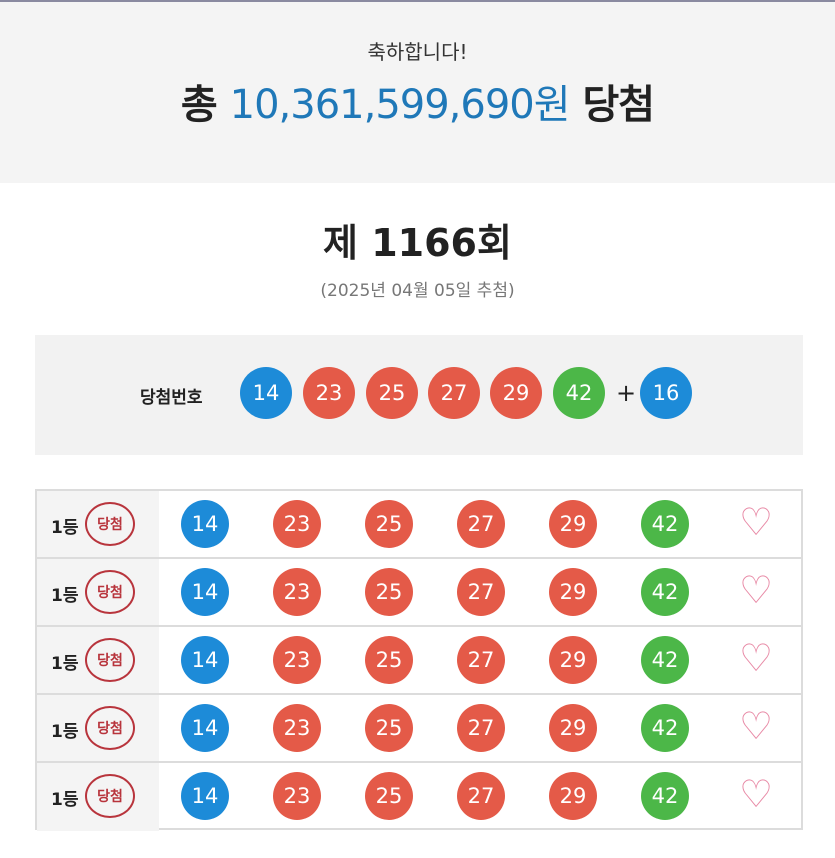 The width and height of the screenshot is (835, 858). I want to click on total-prize: 총 10,361,599,690원 당첨, so click(417, 101).